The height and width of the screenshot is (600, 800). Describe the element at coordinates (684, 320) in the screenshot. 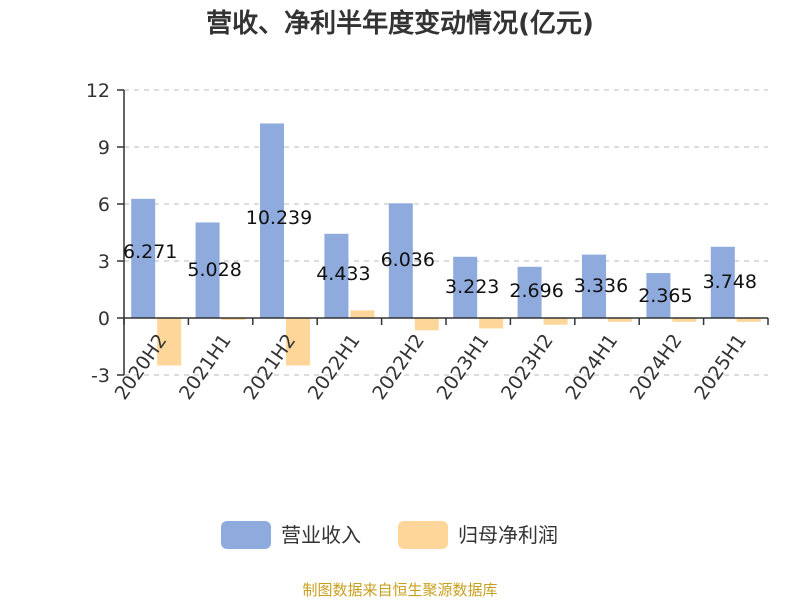

I see `bar-net-profit-2024H2` at that location.